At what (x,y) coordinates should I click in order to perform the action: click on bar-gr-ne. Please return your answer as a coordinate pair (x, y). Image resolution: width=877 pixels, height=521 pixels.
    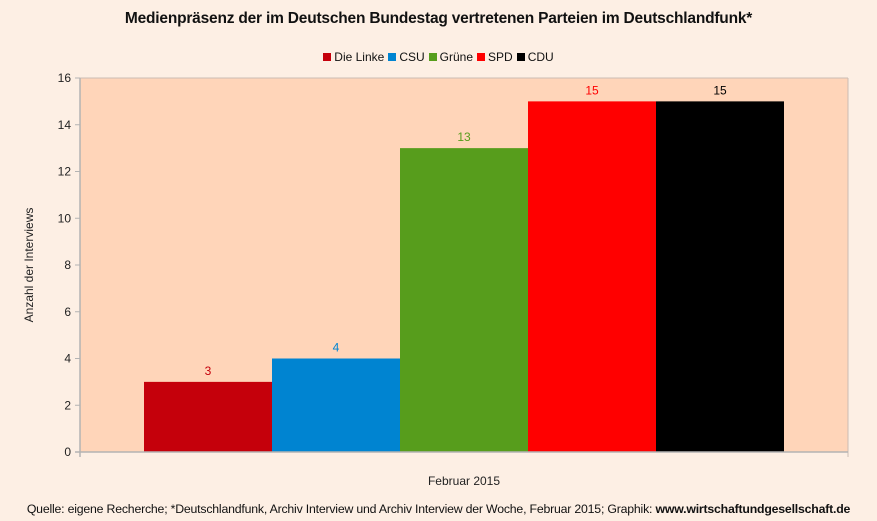
    Looking at the image, I should click on (464, 300).